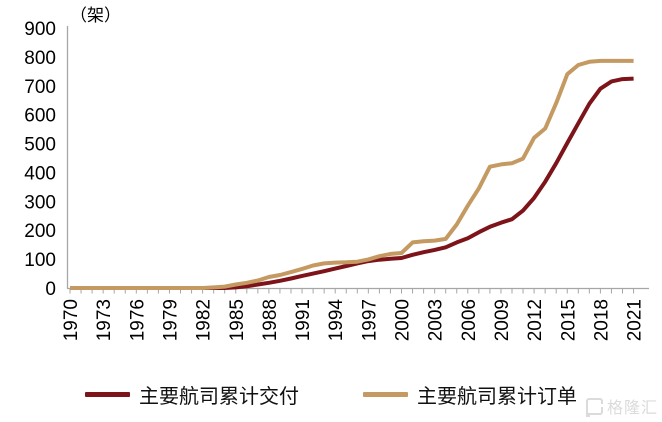 The height and width of the screenshot is (422, 662). I want to click on svg-text: 1979, so click(170, 320).